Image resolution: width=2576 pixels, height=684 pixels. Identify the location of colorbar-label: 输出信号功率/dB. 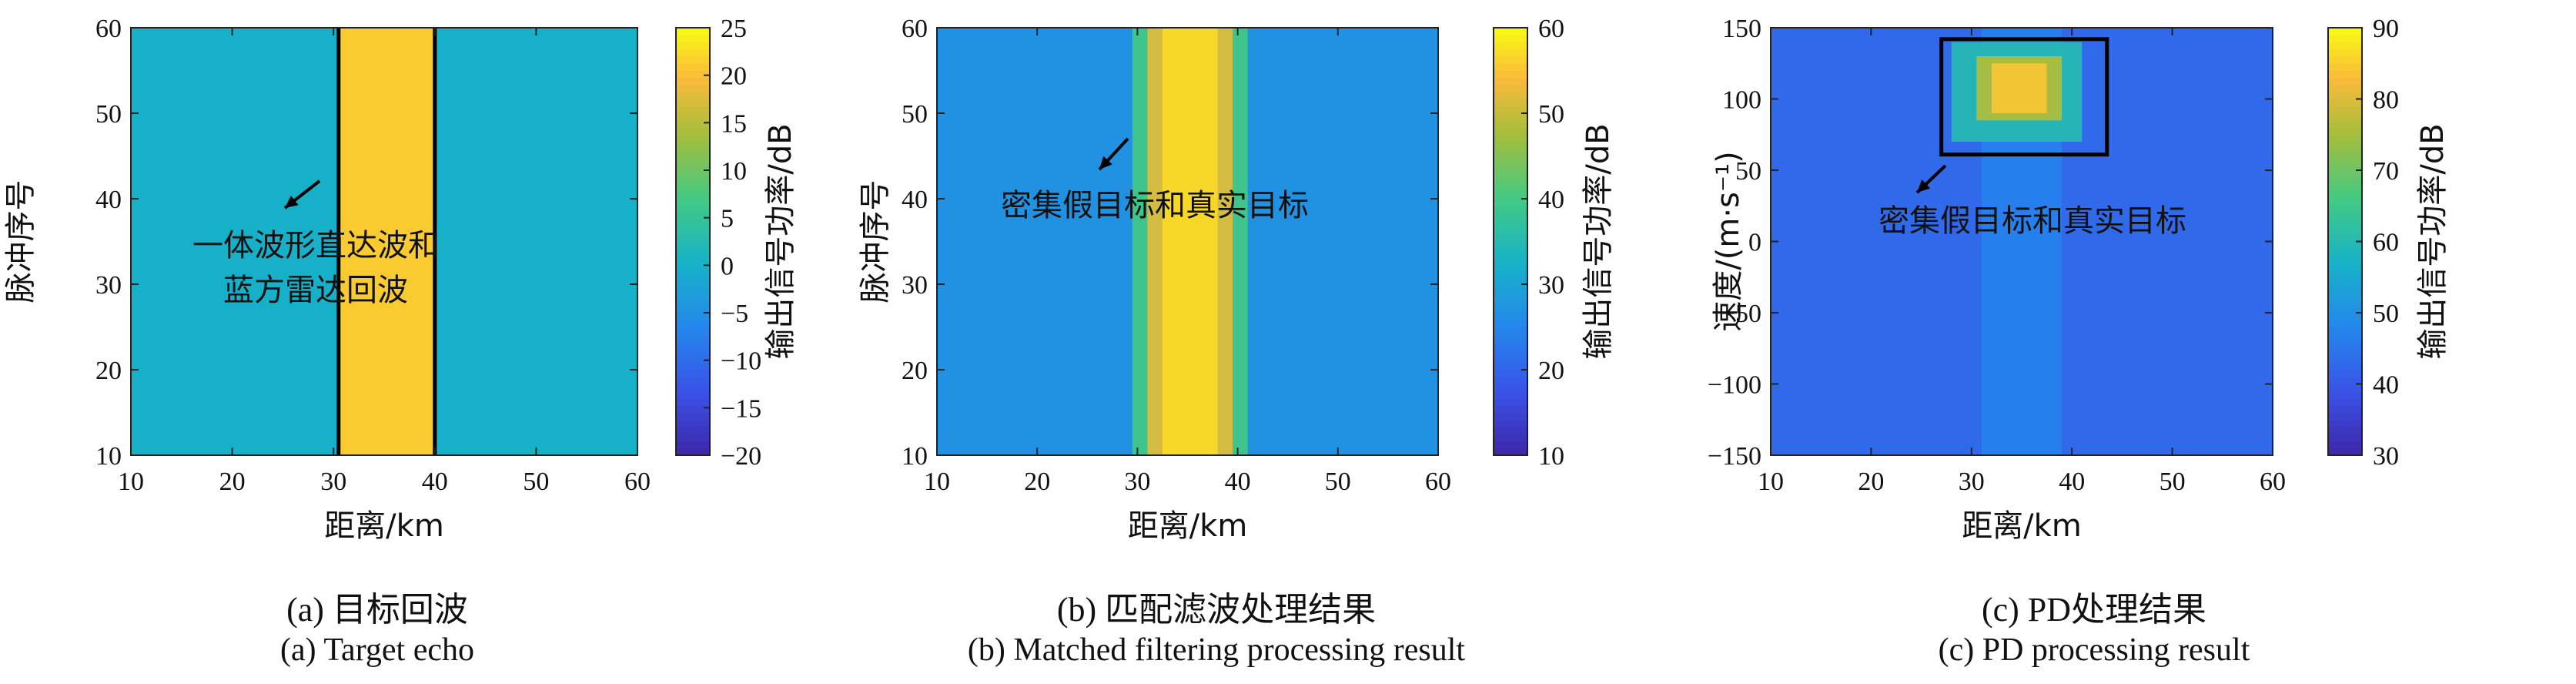
(1598, 241).